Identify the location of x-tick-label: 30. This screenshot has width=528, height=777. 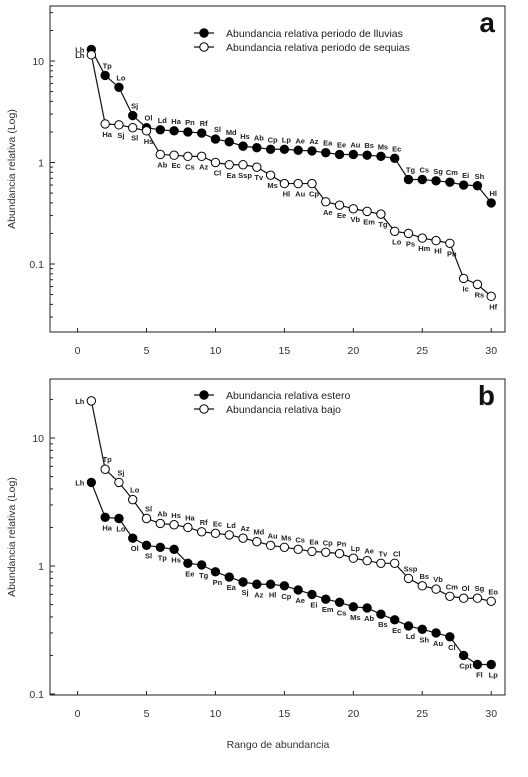
(491, 714).